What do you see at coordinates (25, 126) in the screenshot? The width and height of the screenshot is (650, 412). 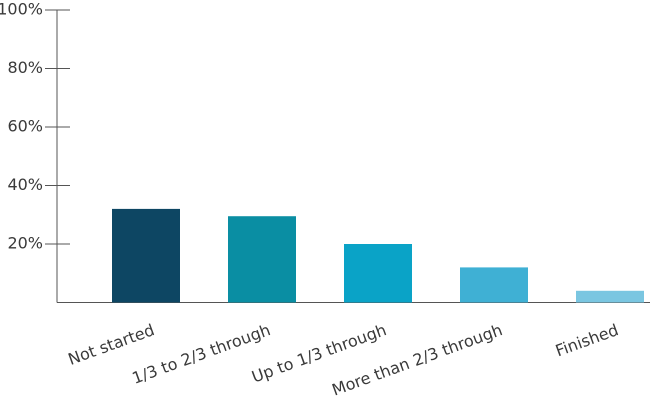 I see `y-tick-label: 60%` at bounding box center [25, 126].